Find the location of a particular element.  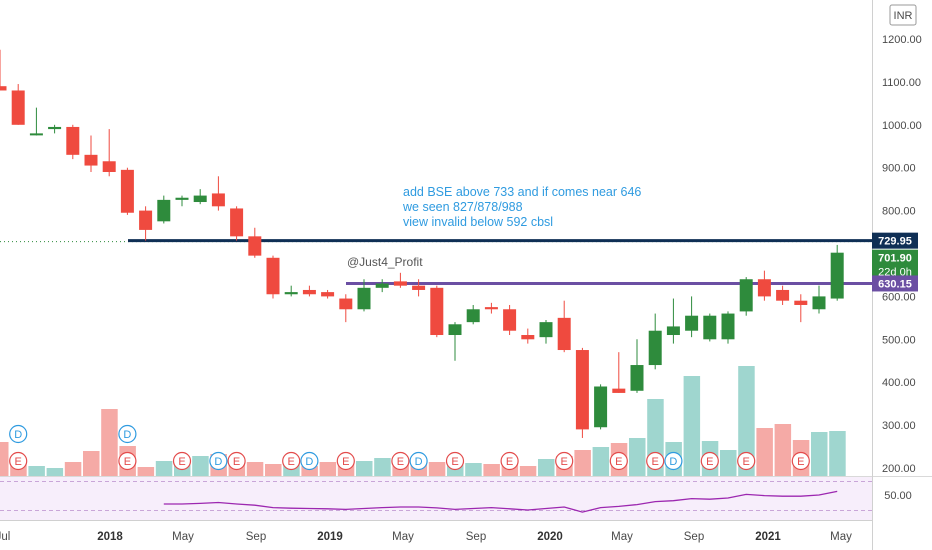

time-tick: Sep is located at coordinates (256, 537).